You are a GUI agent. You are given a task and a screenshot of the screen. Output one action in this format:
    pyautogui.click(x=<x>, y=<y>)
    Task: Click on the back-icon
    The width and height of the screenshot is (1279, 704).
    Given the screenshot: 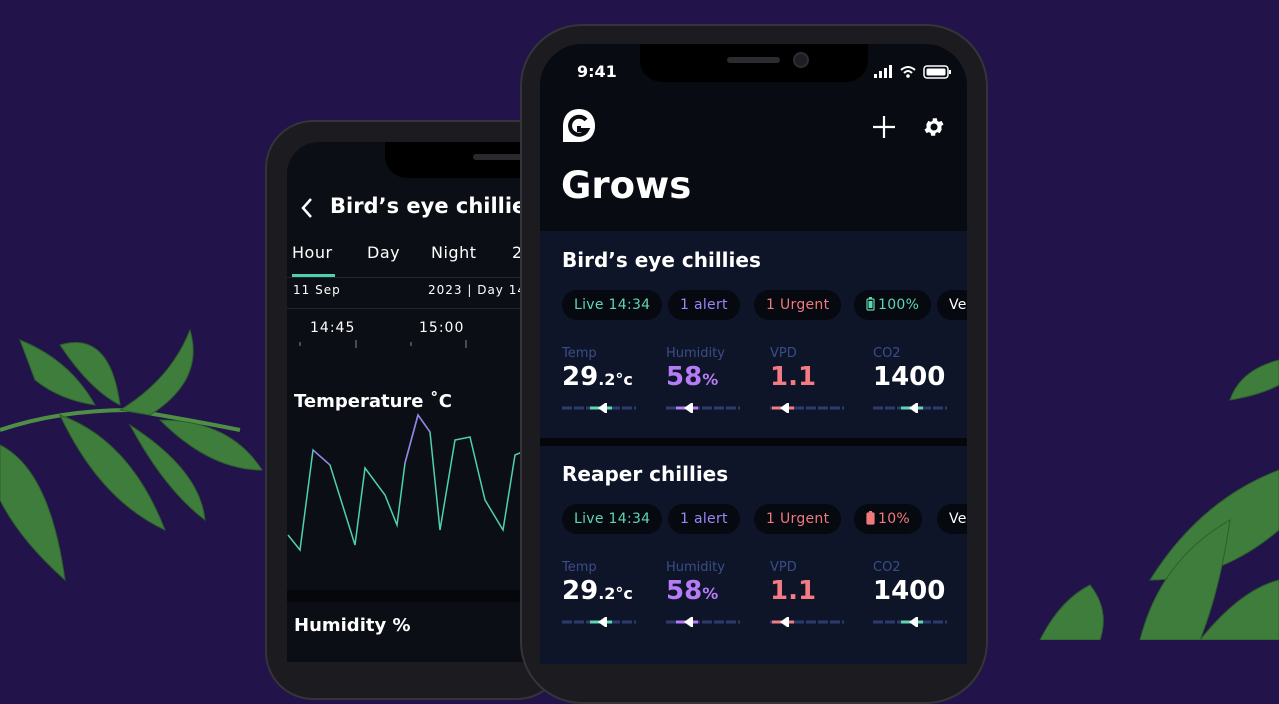 What is the action you would take?
    pyautogui.click(x=307, y=208)
    